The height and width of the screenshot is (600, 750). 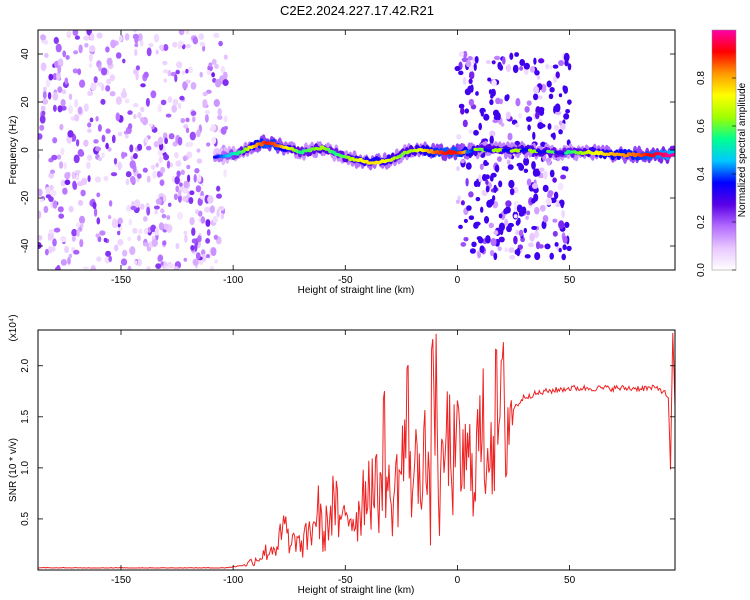 I want to click on track-core, so click(x=247, y=150).